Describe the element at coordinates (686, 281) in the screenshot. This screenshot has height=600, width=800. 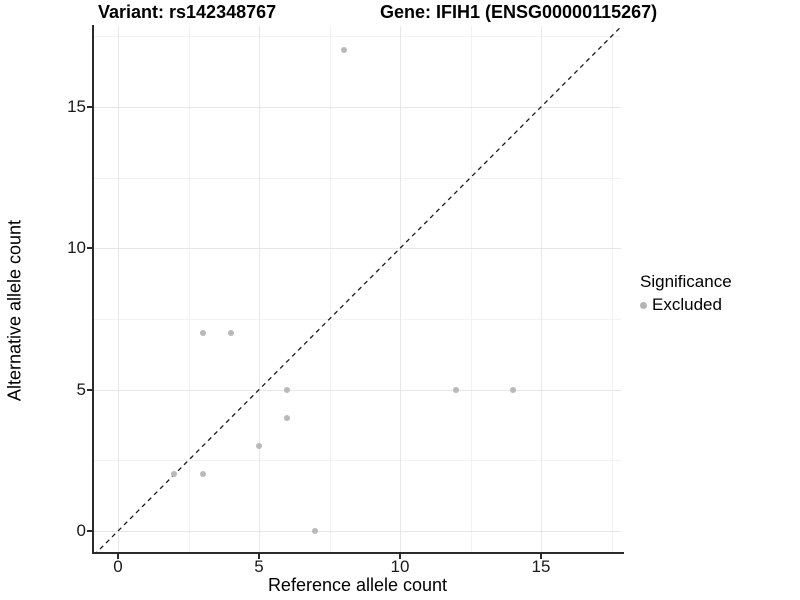
I see `legend-title: Significance` at that location.